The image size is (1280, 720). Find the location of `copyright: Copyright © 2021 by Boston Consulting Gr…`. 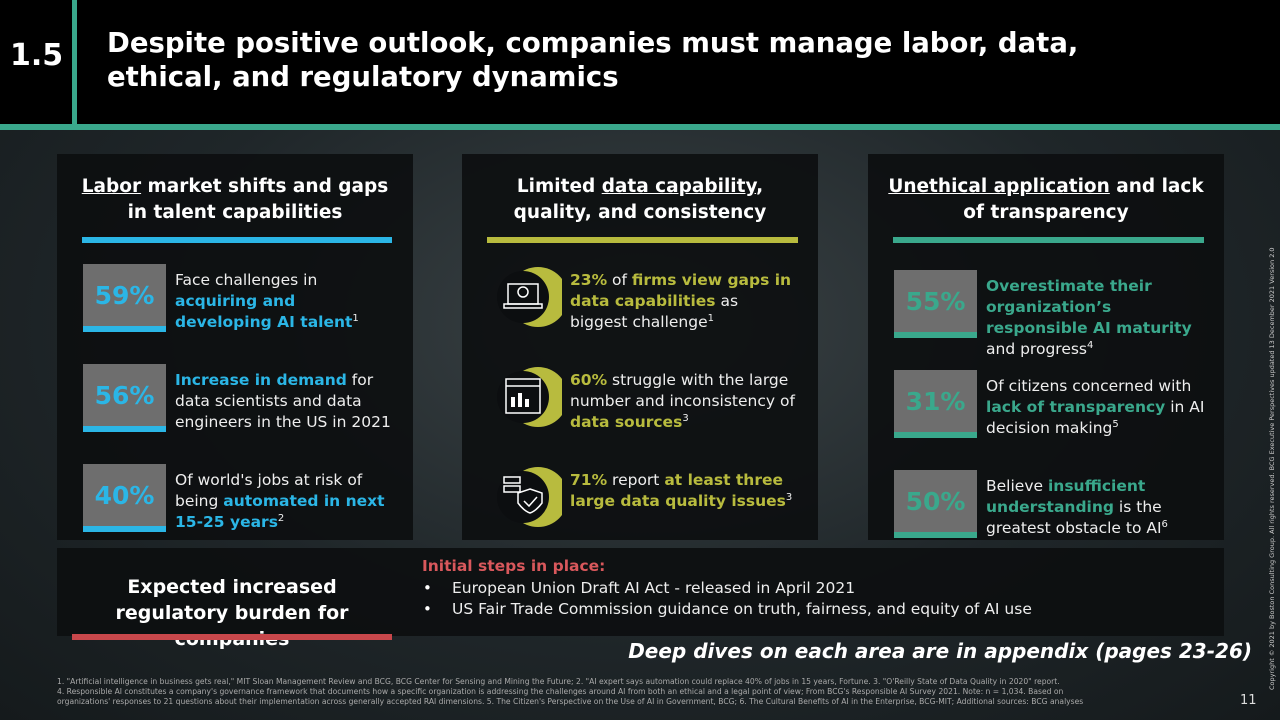

copyright: Copyright © 2021 by Boston Consulting Gr… is located at coordinates (1272, 468).